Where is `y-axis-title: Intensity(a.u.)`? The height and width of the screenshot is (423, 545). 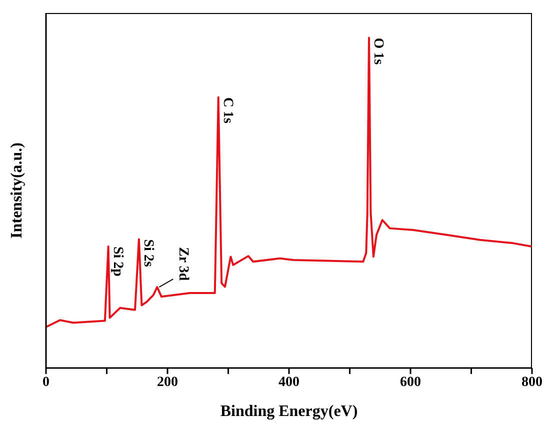
y-axis-title: Intensity(a.u.) is located at coordinates (17, 190).